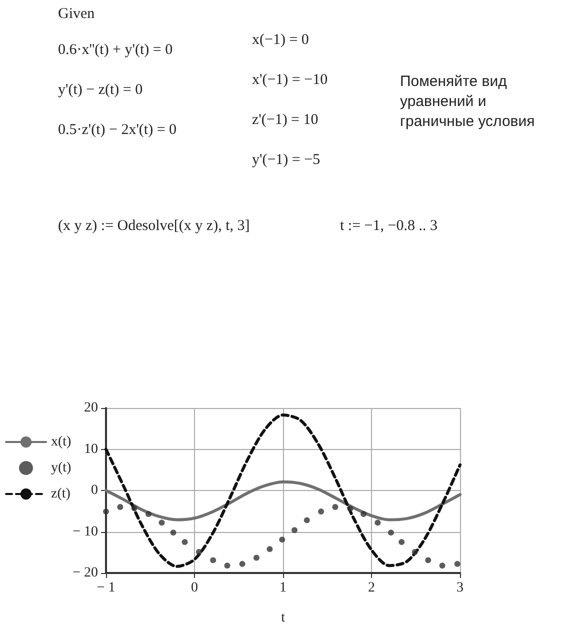 This screenshot has height=630, width=584. I want to click on y-tick-label: − 20, so click(85, 573).